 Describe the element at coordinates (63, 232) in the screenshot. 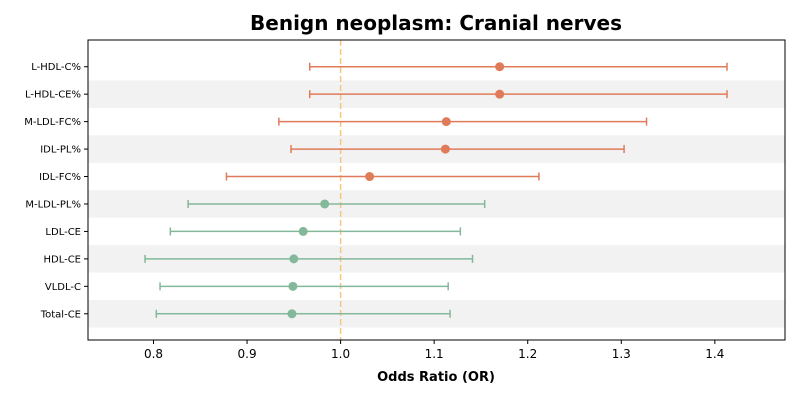

I see `y-tick-label: LDL-CE` at that location.